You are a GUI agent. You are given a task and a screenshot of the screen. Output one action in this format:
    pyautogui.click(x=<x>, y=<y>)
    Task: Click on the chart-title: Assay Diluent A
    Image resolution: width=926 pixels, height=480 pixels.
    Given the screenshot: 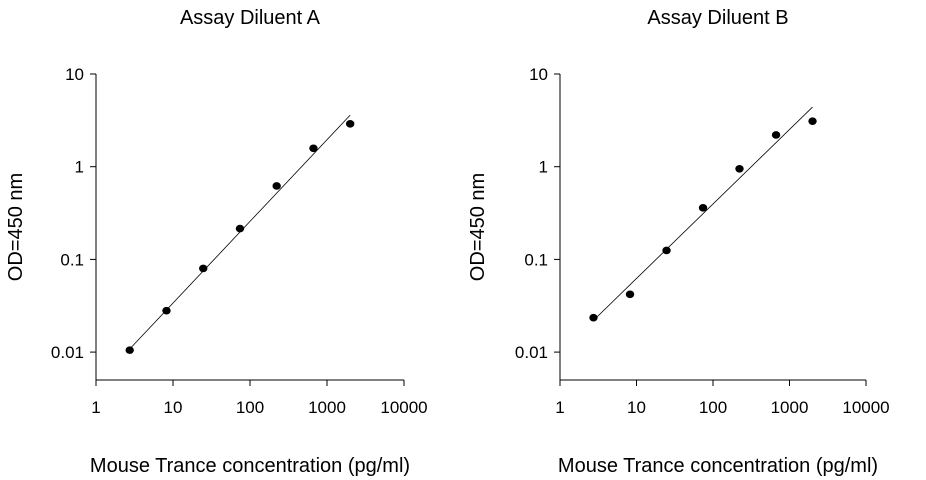 What is the action you would take?
    pyautogui.click(x=250, y=18)
    